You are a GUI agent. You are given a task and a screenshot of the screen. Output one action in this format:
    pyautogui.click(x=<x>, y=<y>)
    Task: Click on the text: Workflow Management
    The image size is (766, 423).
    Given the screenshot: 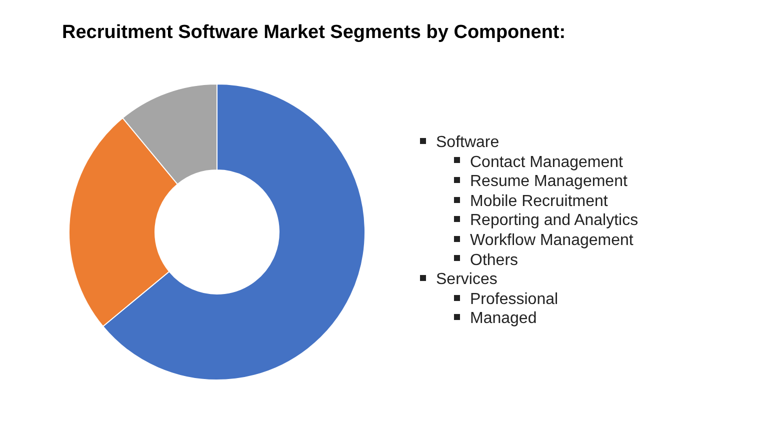 What is the action you would take?
    pyautogui.click(x=551, y=240)
    